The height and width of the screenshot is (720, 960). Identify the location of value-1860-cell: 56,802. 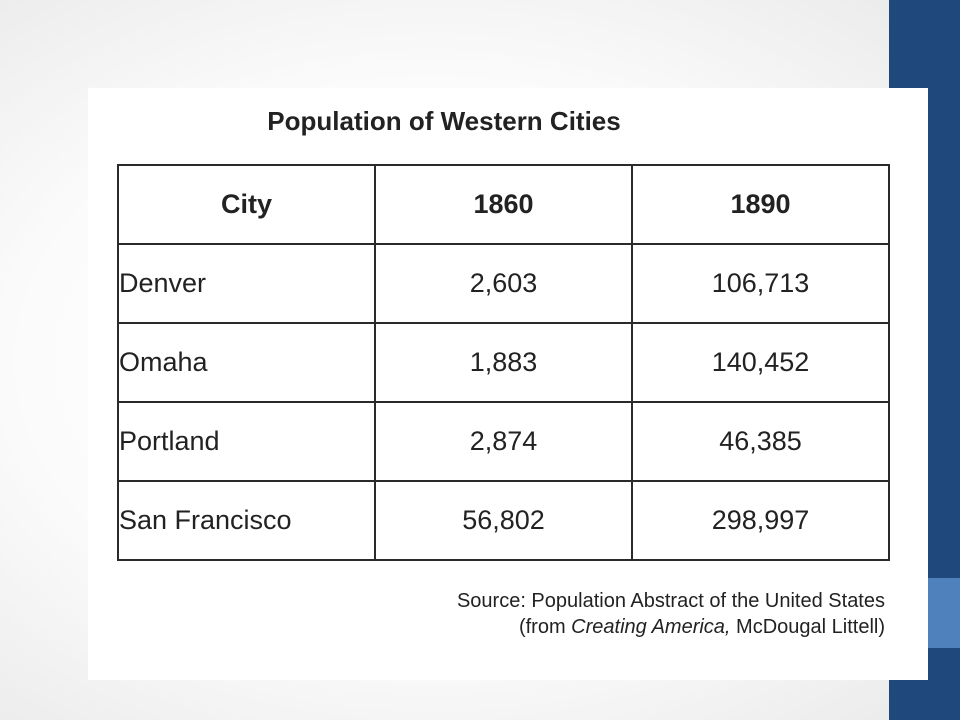
(503, 520).